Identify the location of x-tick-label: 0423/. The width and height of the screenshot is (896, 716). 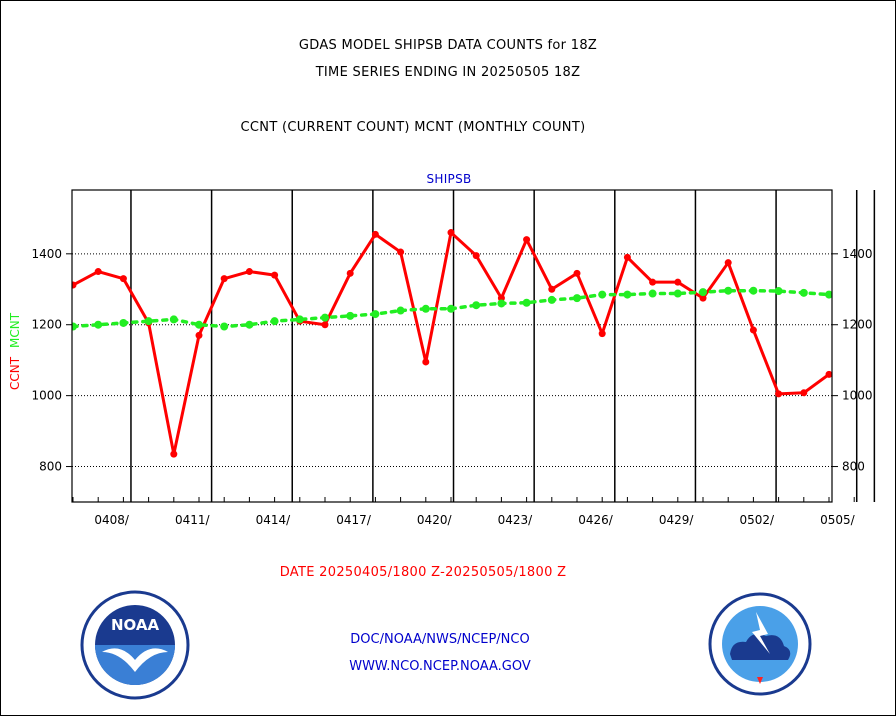
(516, 520).